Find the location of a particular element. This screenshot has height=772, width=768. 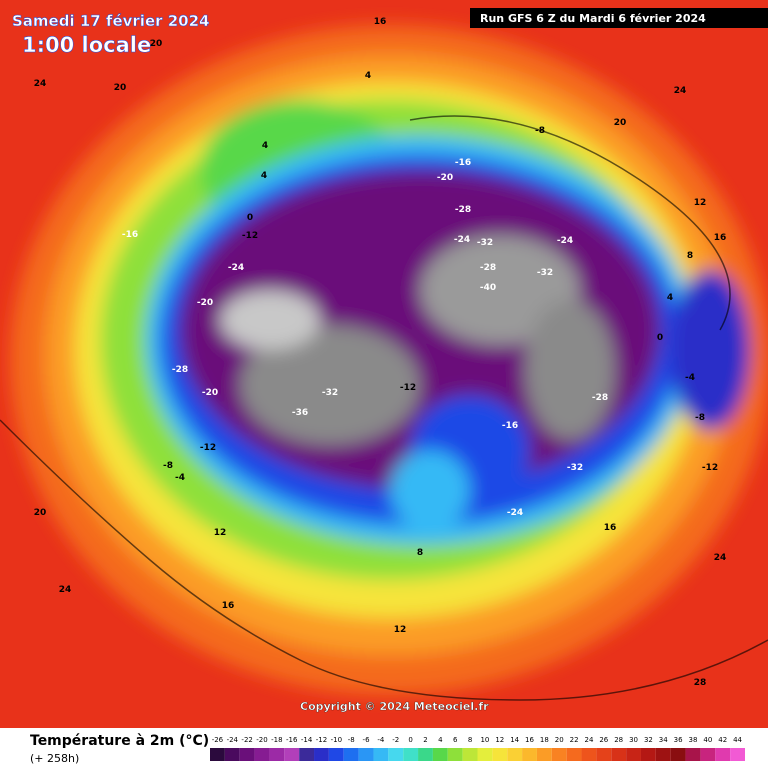

colorbar-label: -20 is located at coordinates (261, 740).